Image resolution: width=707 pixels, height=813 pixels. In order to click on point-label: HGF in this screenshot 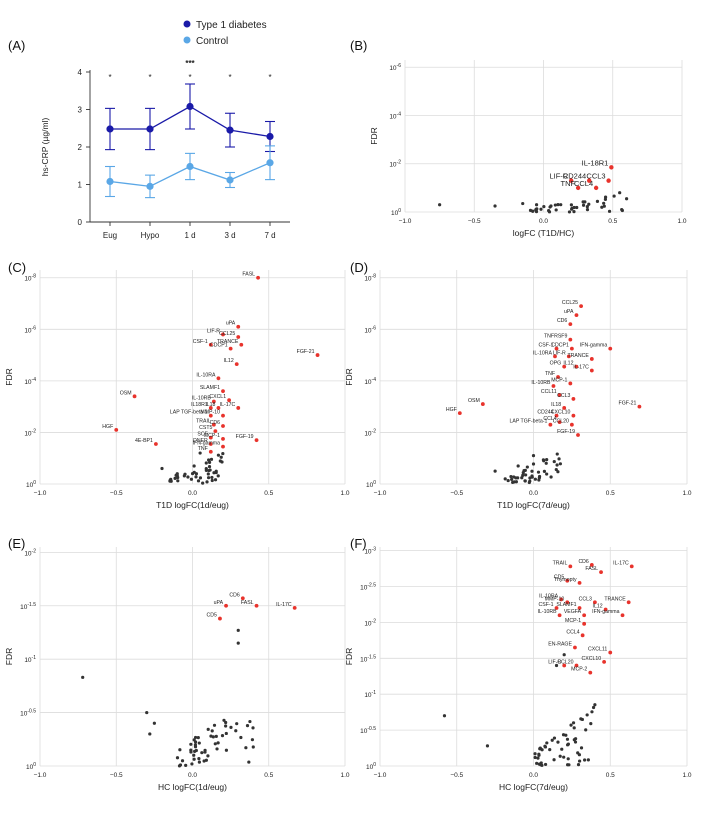, I will do `click(451, 410)`.